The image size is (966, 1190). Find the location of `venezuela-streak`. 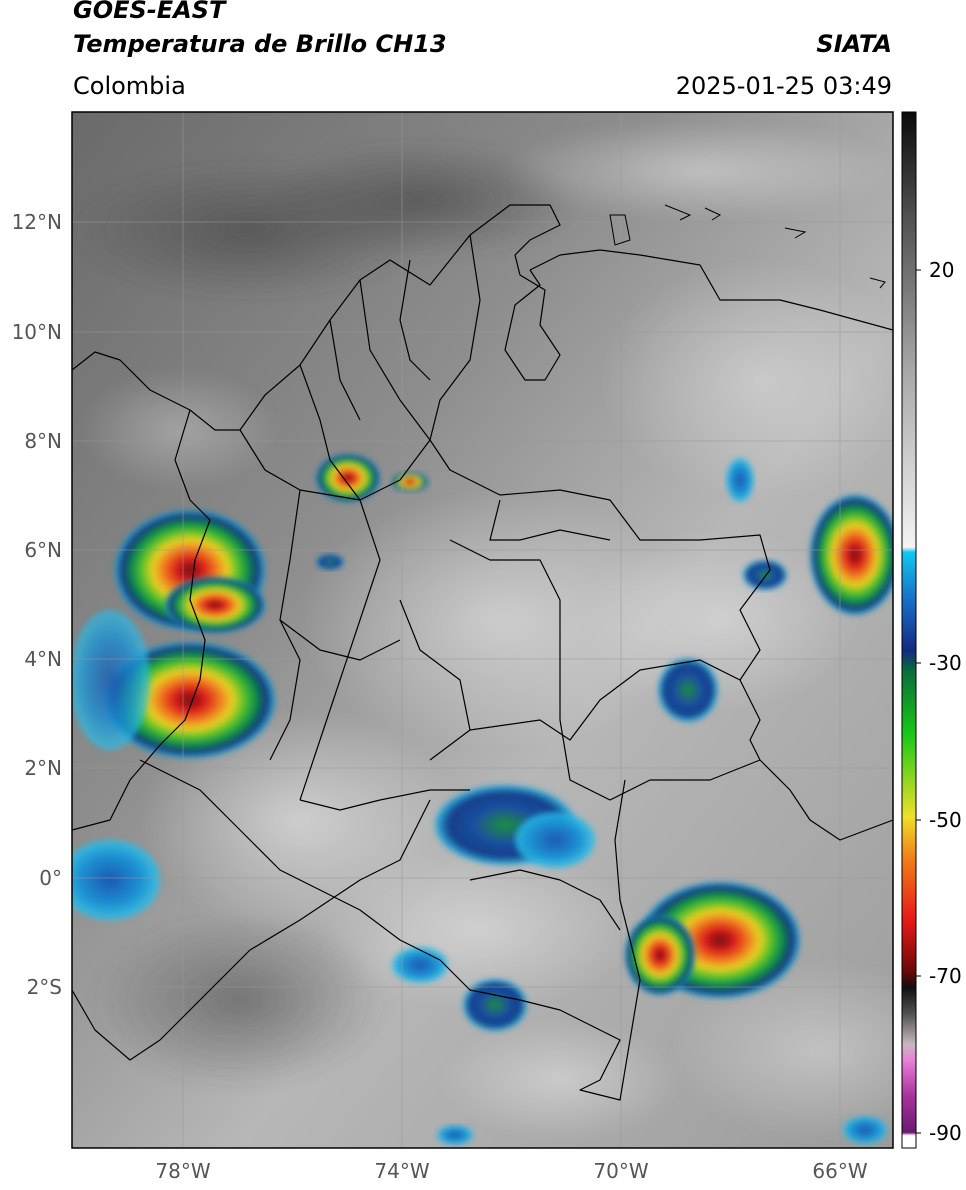

venezuela-streak is located at coordinates (740, 480).